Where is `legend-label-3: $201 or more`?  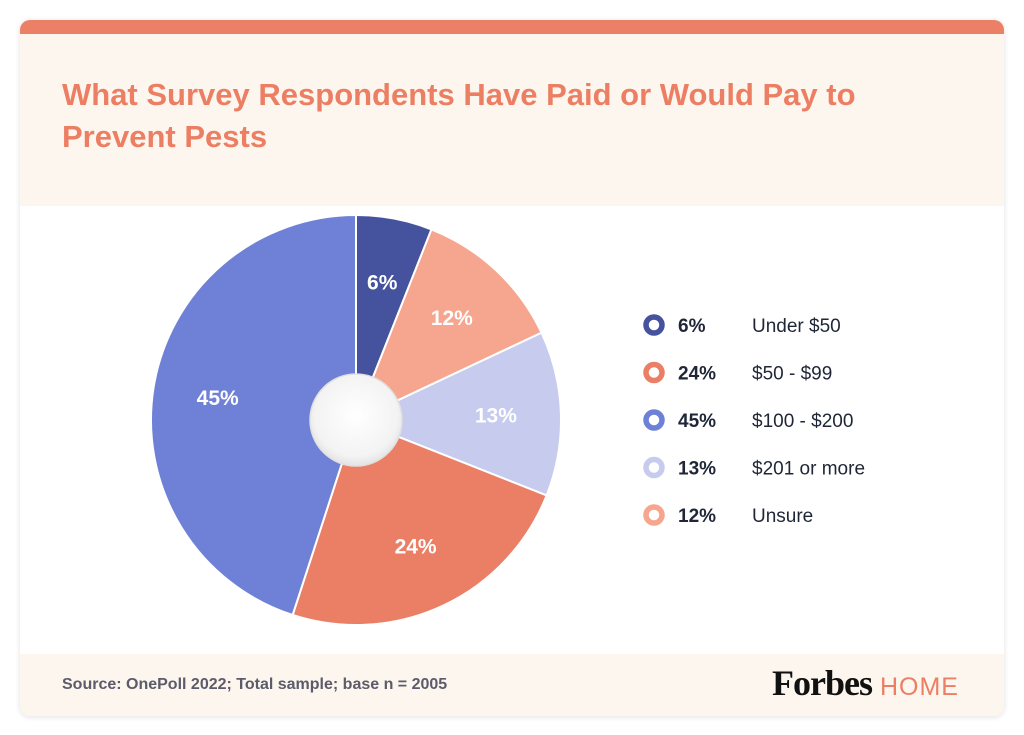
legend-label-3: $201 or more is located at coordinates (808, 469).